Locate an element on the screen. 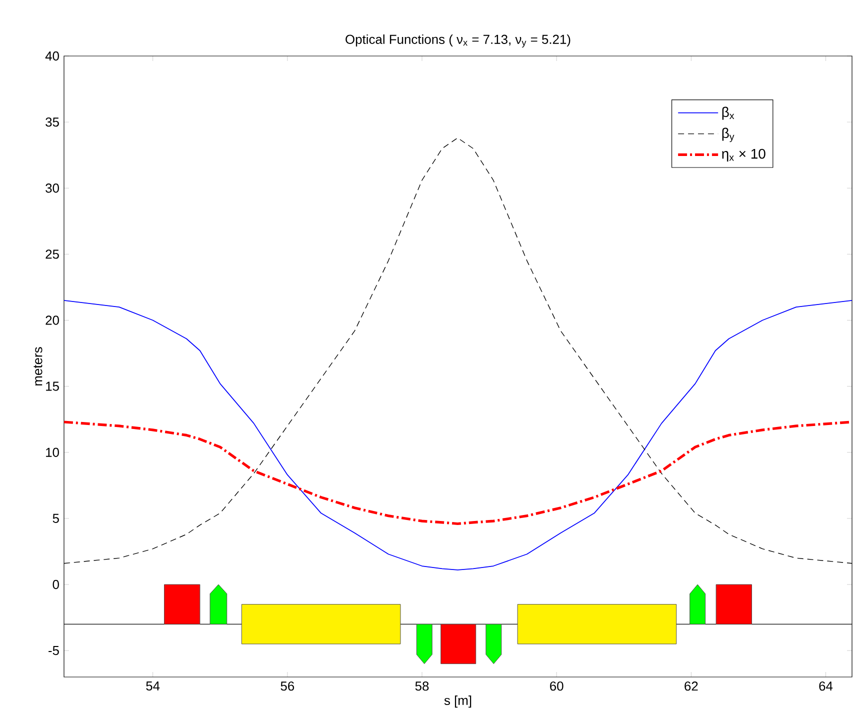 Image resolution: width=855 pixels, height=724 pixels. legend-label: β$_{y}$ is located at coordinates (728, 135).